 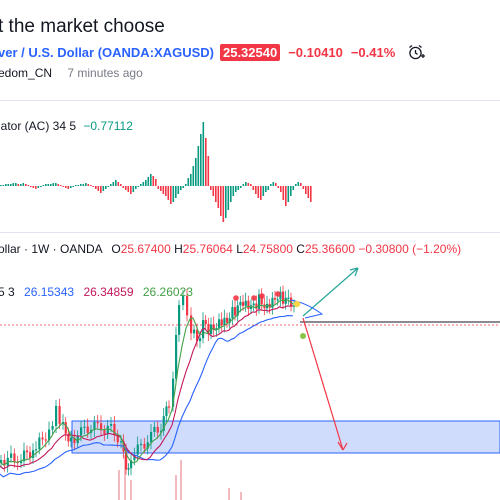 What do you see at coordinates (239, 249) in the screenshot?
I see `legend-l-label: L` at bounding box center [239, 249].